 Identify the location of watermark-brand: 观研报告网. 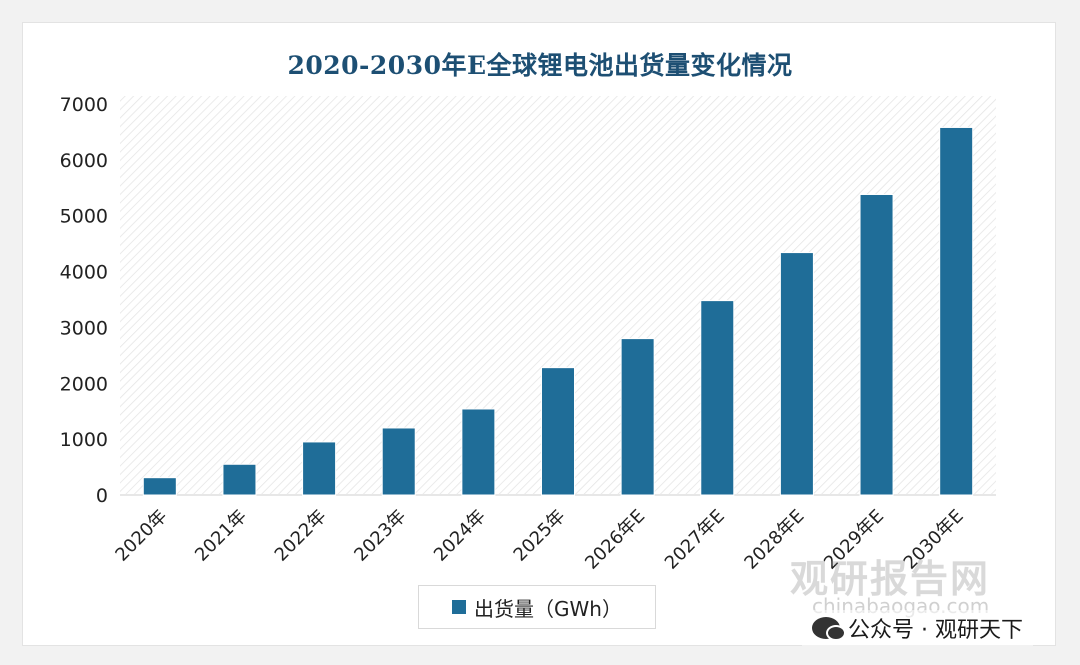
(890, 579).